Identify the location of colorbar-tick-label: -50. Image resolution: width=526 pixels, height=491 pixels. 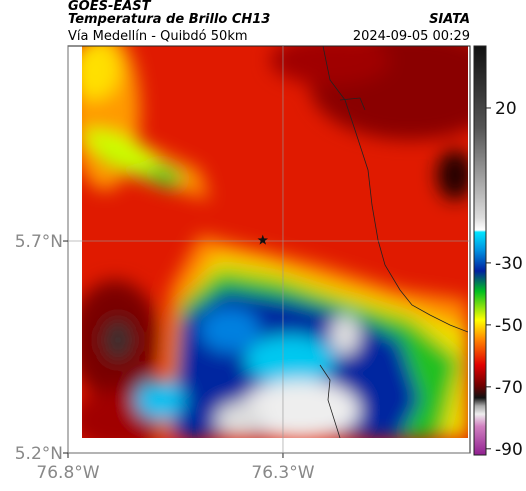
(509, 326).